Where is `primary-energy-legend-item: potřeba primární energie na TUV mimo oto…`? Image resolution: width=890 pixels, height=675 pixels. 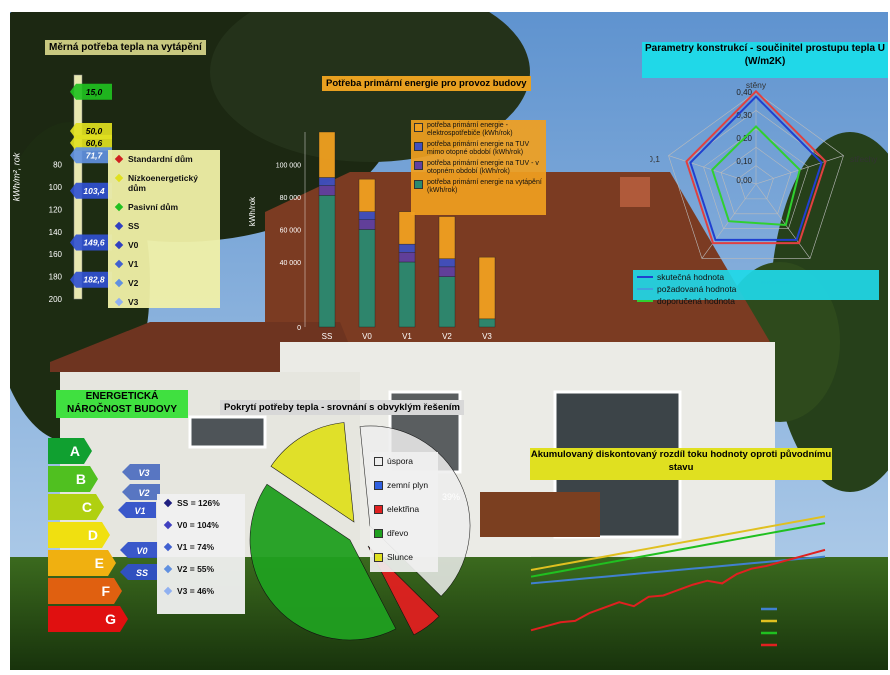
primary-energy-legend-item: potřeba primární energie na TUV mimo oto… is located at coordinates (478, 149).